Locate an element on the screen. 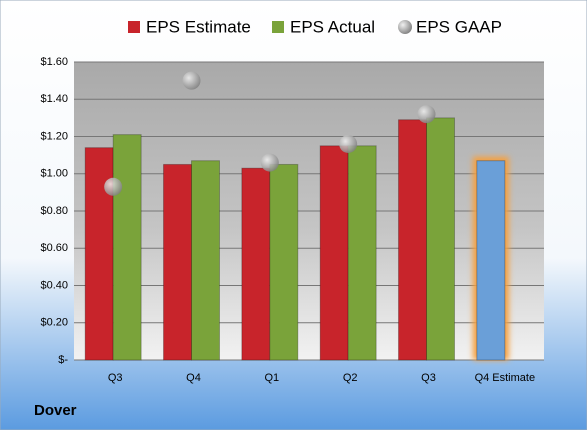  chart-title: Dover is located at coordinates (55, 410).